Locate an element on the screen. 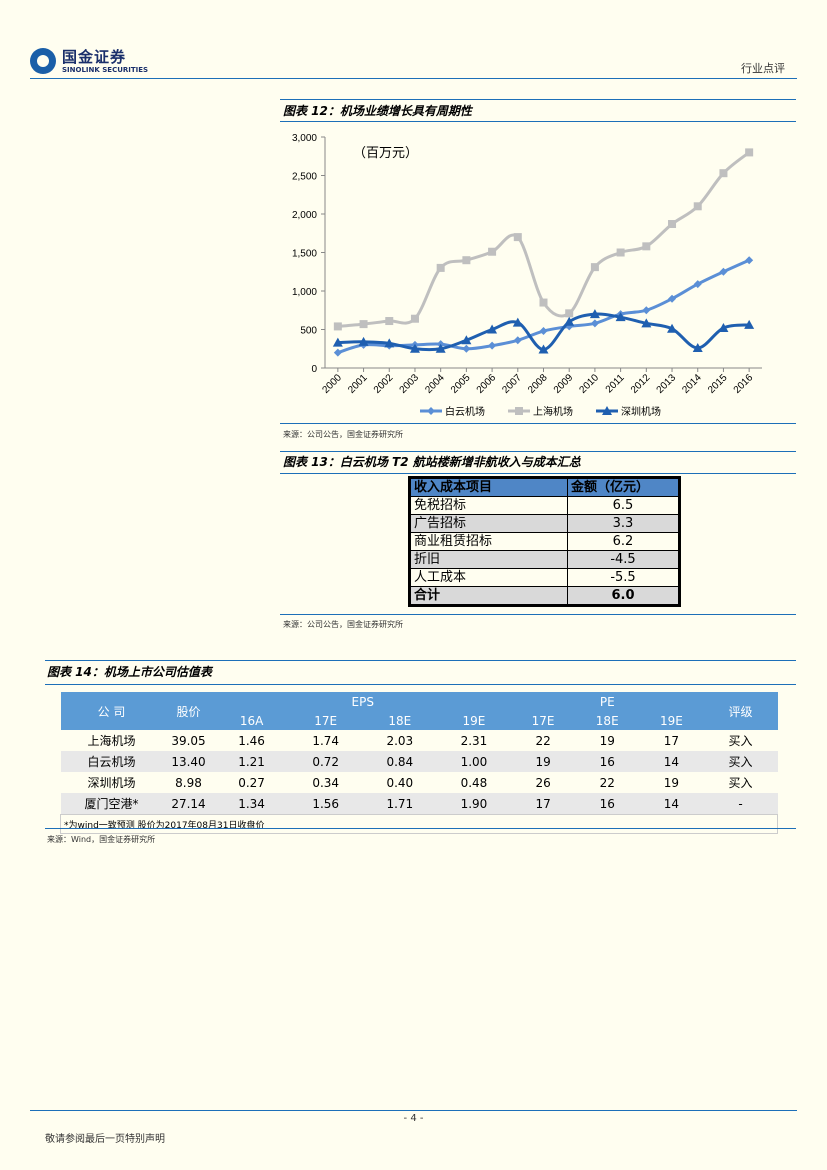 This screenshot has height=1170, width=827. series-square is located at coordinates (543, 239).